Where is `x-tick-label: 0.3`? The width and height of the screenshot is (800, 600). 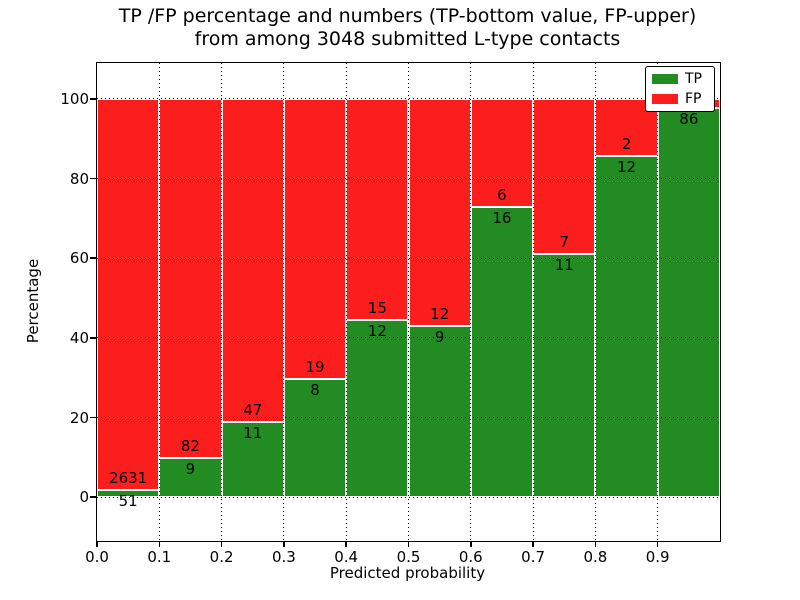 x-tick-label: 0.3 is located at coordinates (283, 557).